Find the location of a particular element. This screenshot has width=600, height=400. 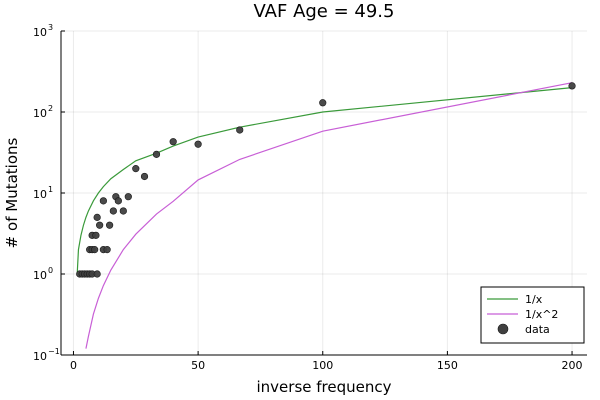

y-tick-exponent: −1 is located at coordinates (54, 351).